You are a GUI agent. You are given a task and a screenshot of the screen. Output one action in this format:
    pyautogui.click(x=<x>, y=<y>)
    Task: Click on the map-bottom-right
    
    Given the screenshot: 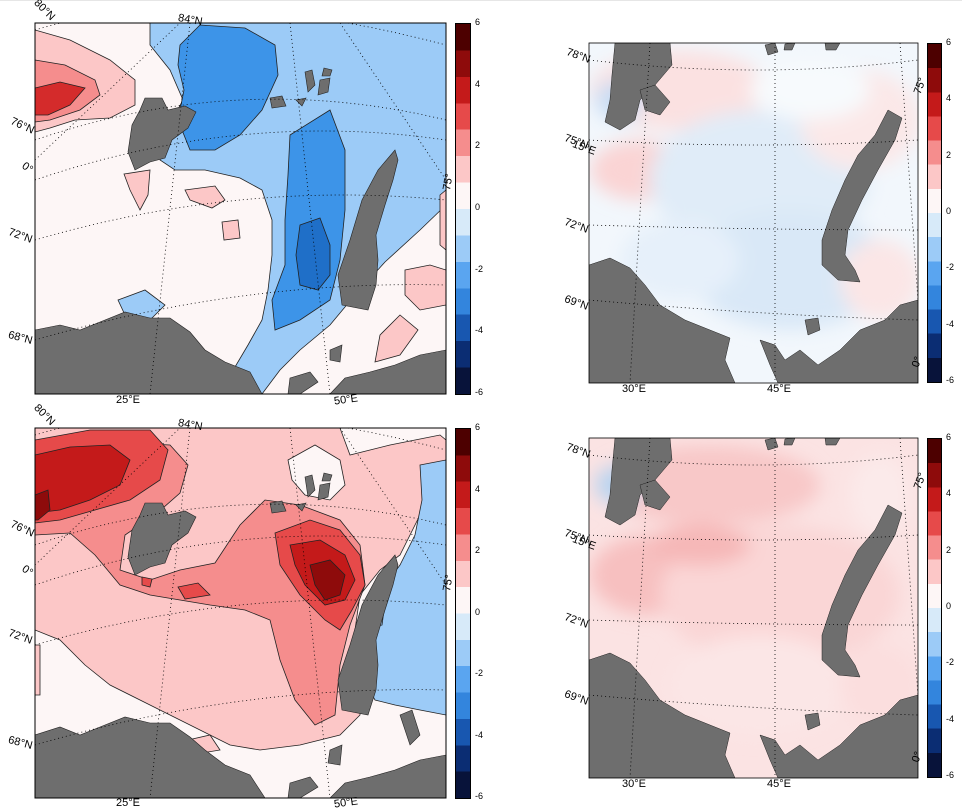 What is the action you would take?
    pyautogui.click(x=753, y=608)
    